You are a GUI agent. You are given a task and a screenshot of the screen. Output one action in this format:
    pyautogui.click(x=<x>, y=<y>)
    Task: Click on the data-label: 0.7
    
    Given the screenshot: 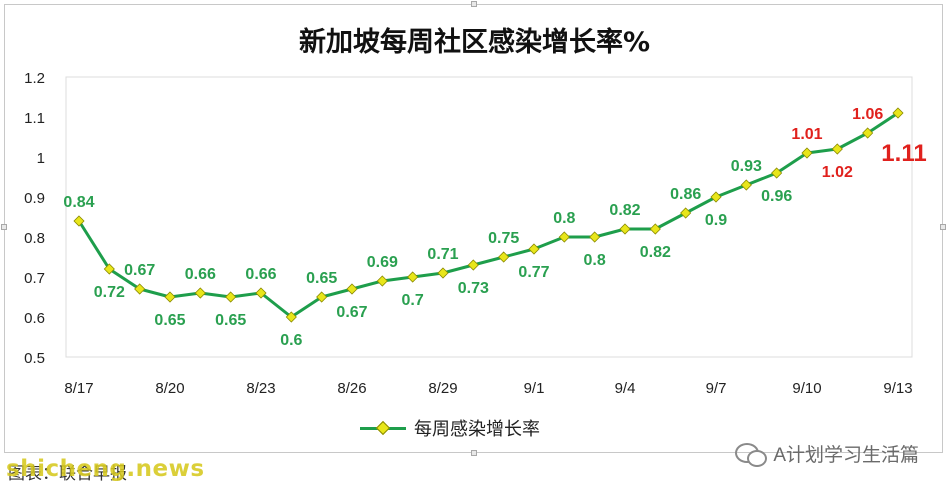 What is the action you would take?
    pyautogui.click(x=413, y=300)
    